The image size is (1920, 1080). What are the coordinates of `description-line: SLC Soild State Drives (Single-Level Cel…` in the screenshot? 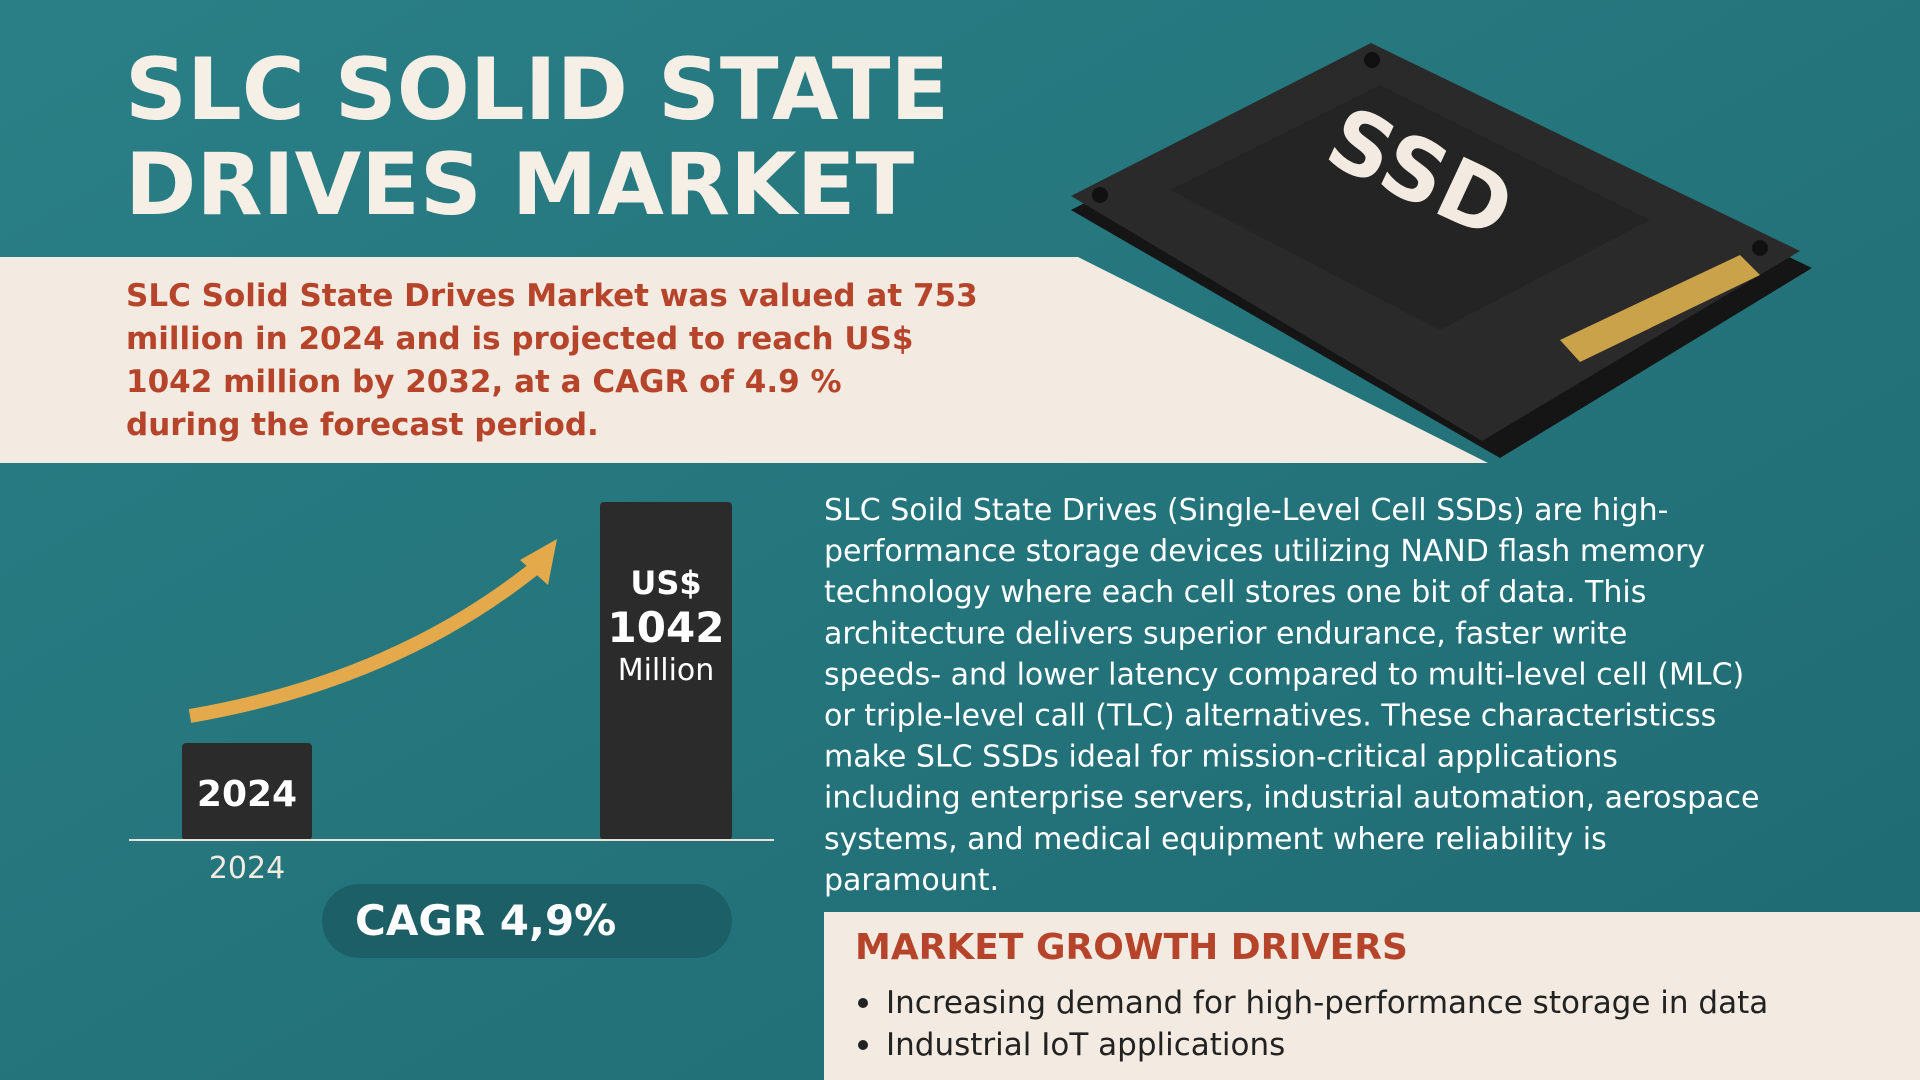 It's located at (1246, 510).